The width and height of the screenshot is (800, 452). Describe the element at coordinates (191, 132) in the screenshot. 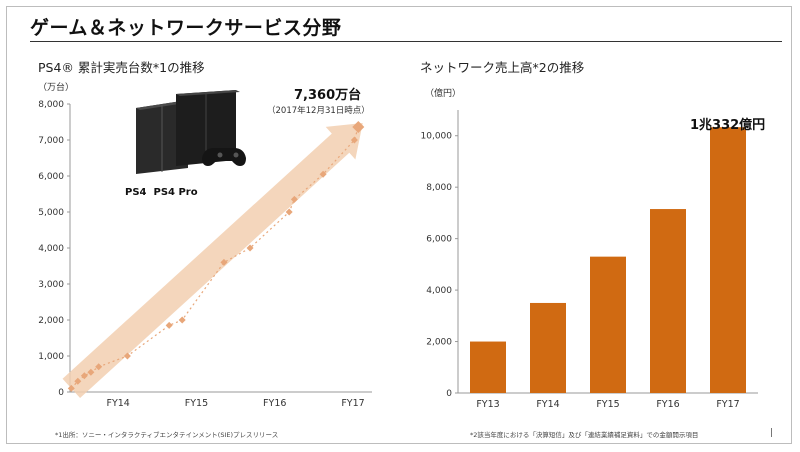

I see `ps4-console-image` at that location.